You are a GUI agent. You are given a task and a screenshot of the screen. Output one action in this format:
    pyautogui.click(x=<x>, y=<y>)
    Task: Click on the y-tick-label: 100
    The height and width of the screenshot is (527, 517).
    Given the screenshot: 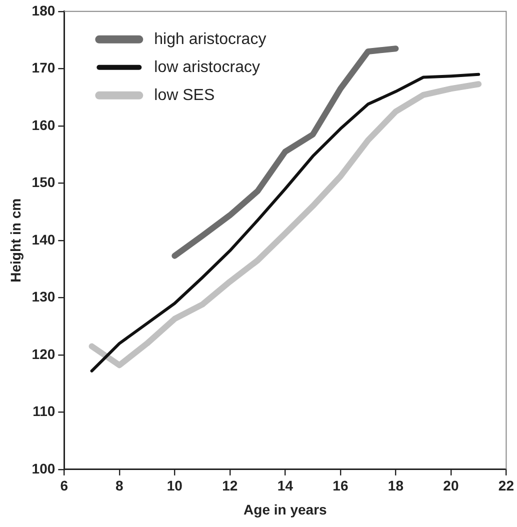 What is the action you would take?
    pyautogui.click(x=44, y=468)
    